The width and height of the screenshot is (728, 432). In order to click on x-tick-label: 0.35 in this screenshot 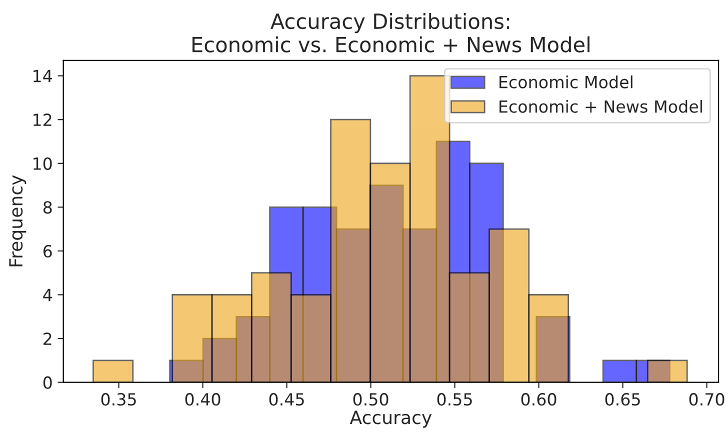, I will do `click(118, 399)`.